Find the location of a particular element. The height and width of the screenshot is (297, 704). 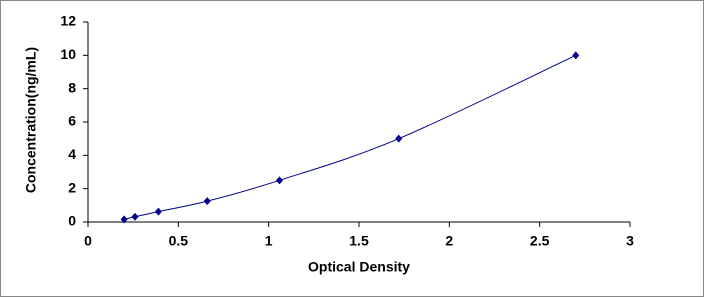

y-tick-label: 12 is located at coordinates (68, 21).